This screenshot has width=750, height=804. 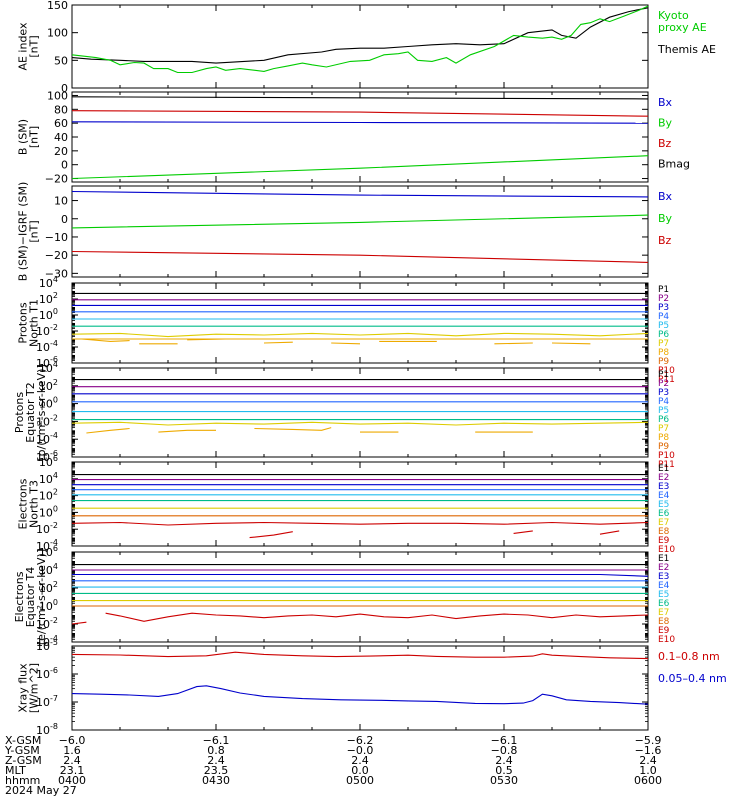 I want to click on y-axis-label: [W/m^2], so click(x=34, y=688).